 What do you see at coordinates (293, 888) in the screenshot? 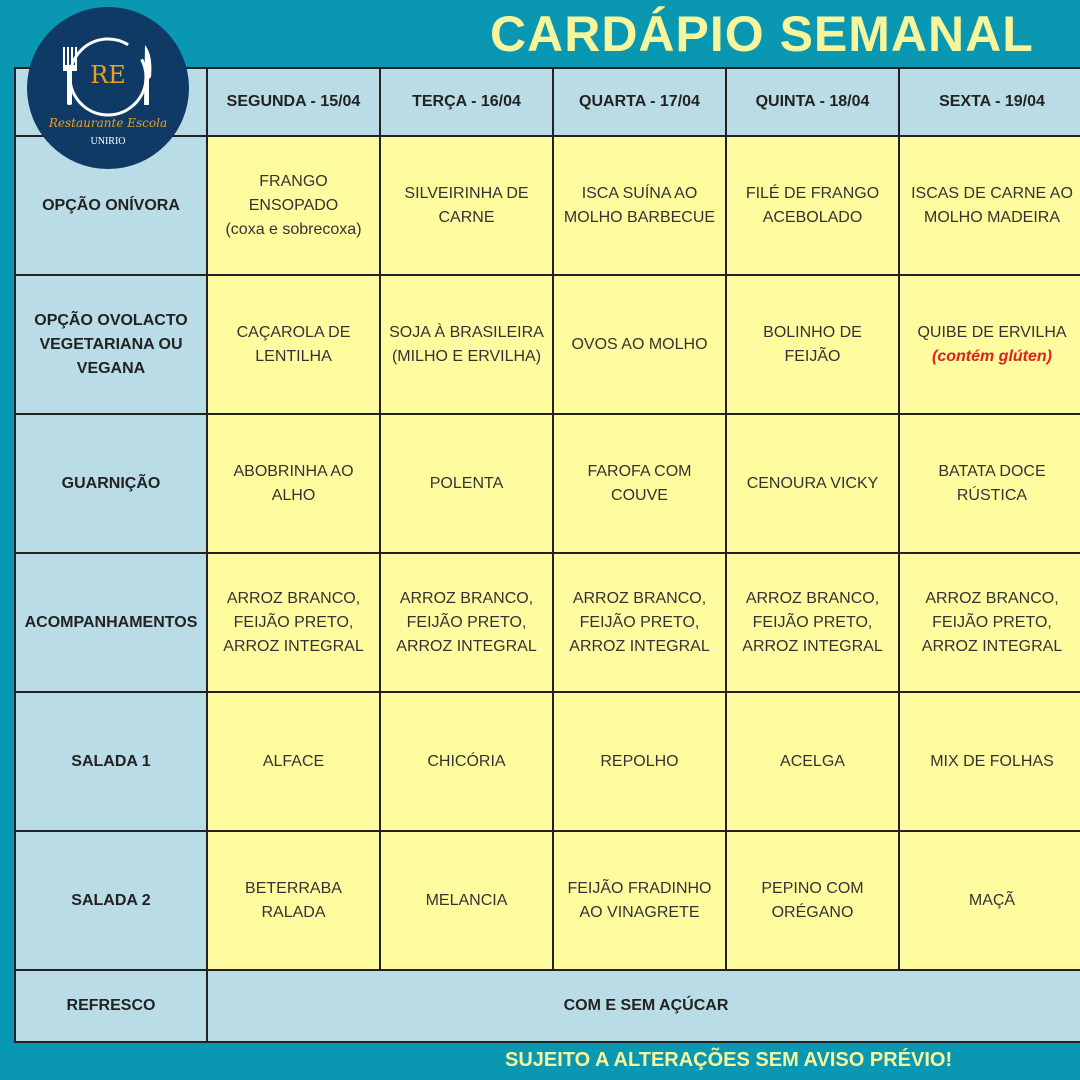
I see `dish-line: BETERRABA` at bounding box center [293, 888].